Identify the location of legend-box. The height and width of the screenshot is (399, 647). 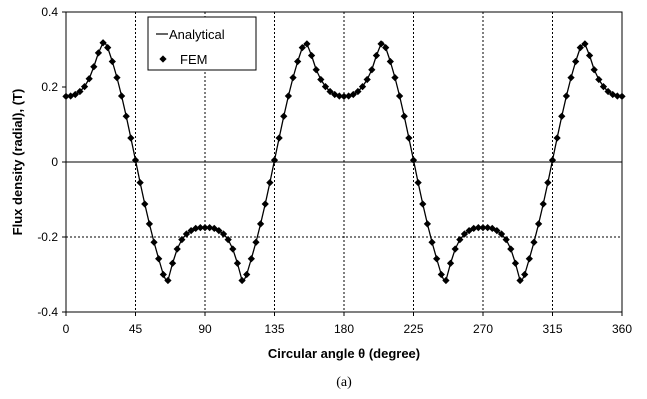
(202, 43).